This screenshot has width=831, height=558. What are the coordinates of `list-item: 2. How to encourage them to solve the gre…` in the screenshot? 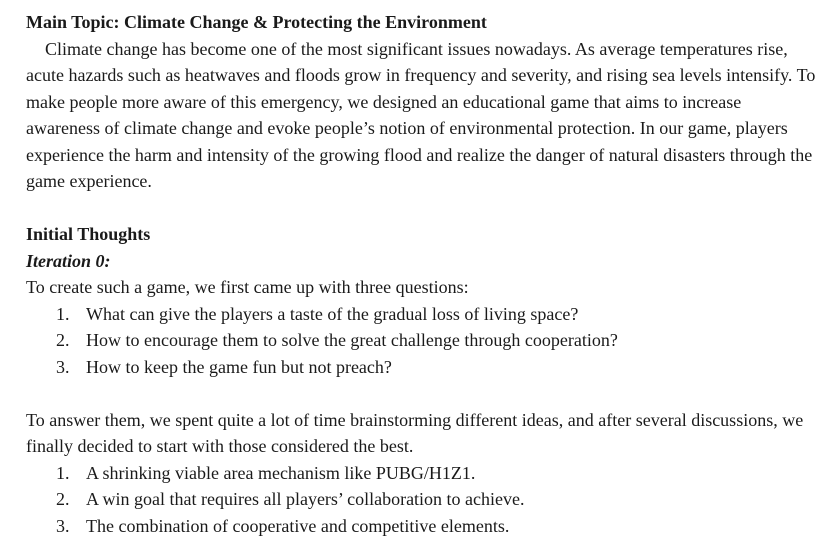 It's located at (421, 340).